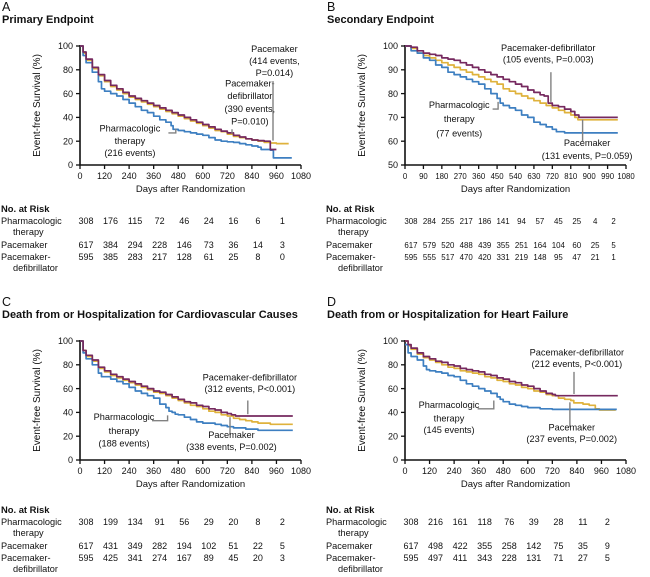 The image size is (650, 577). What do you see at coordinates (430, 245) in the screenshot?
I see `risk-value: 579` at bounding box center [430, 245].